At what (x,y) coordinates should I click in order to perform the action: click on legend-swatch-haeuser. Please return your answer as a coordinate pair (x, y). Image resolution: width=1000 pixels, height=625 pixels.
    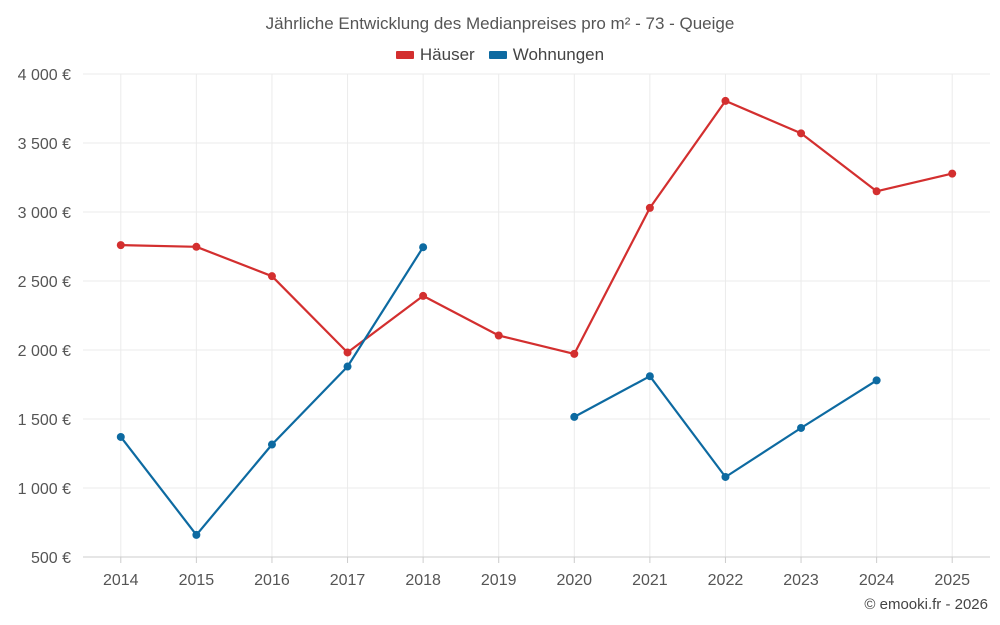
    Looking at the image, I should click on (404, 55).